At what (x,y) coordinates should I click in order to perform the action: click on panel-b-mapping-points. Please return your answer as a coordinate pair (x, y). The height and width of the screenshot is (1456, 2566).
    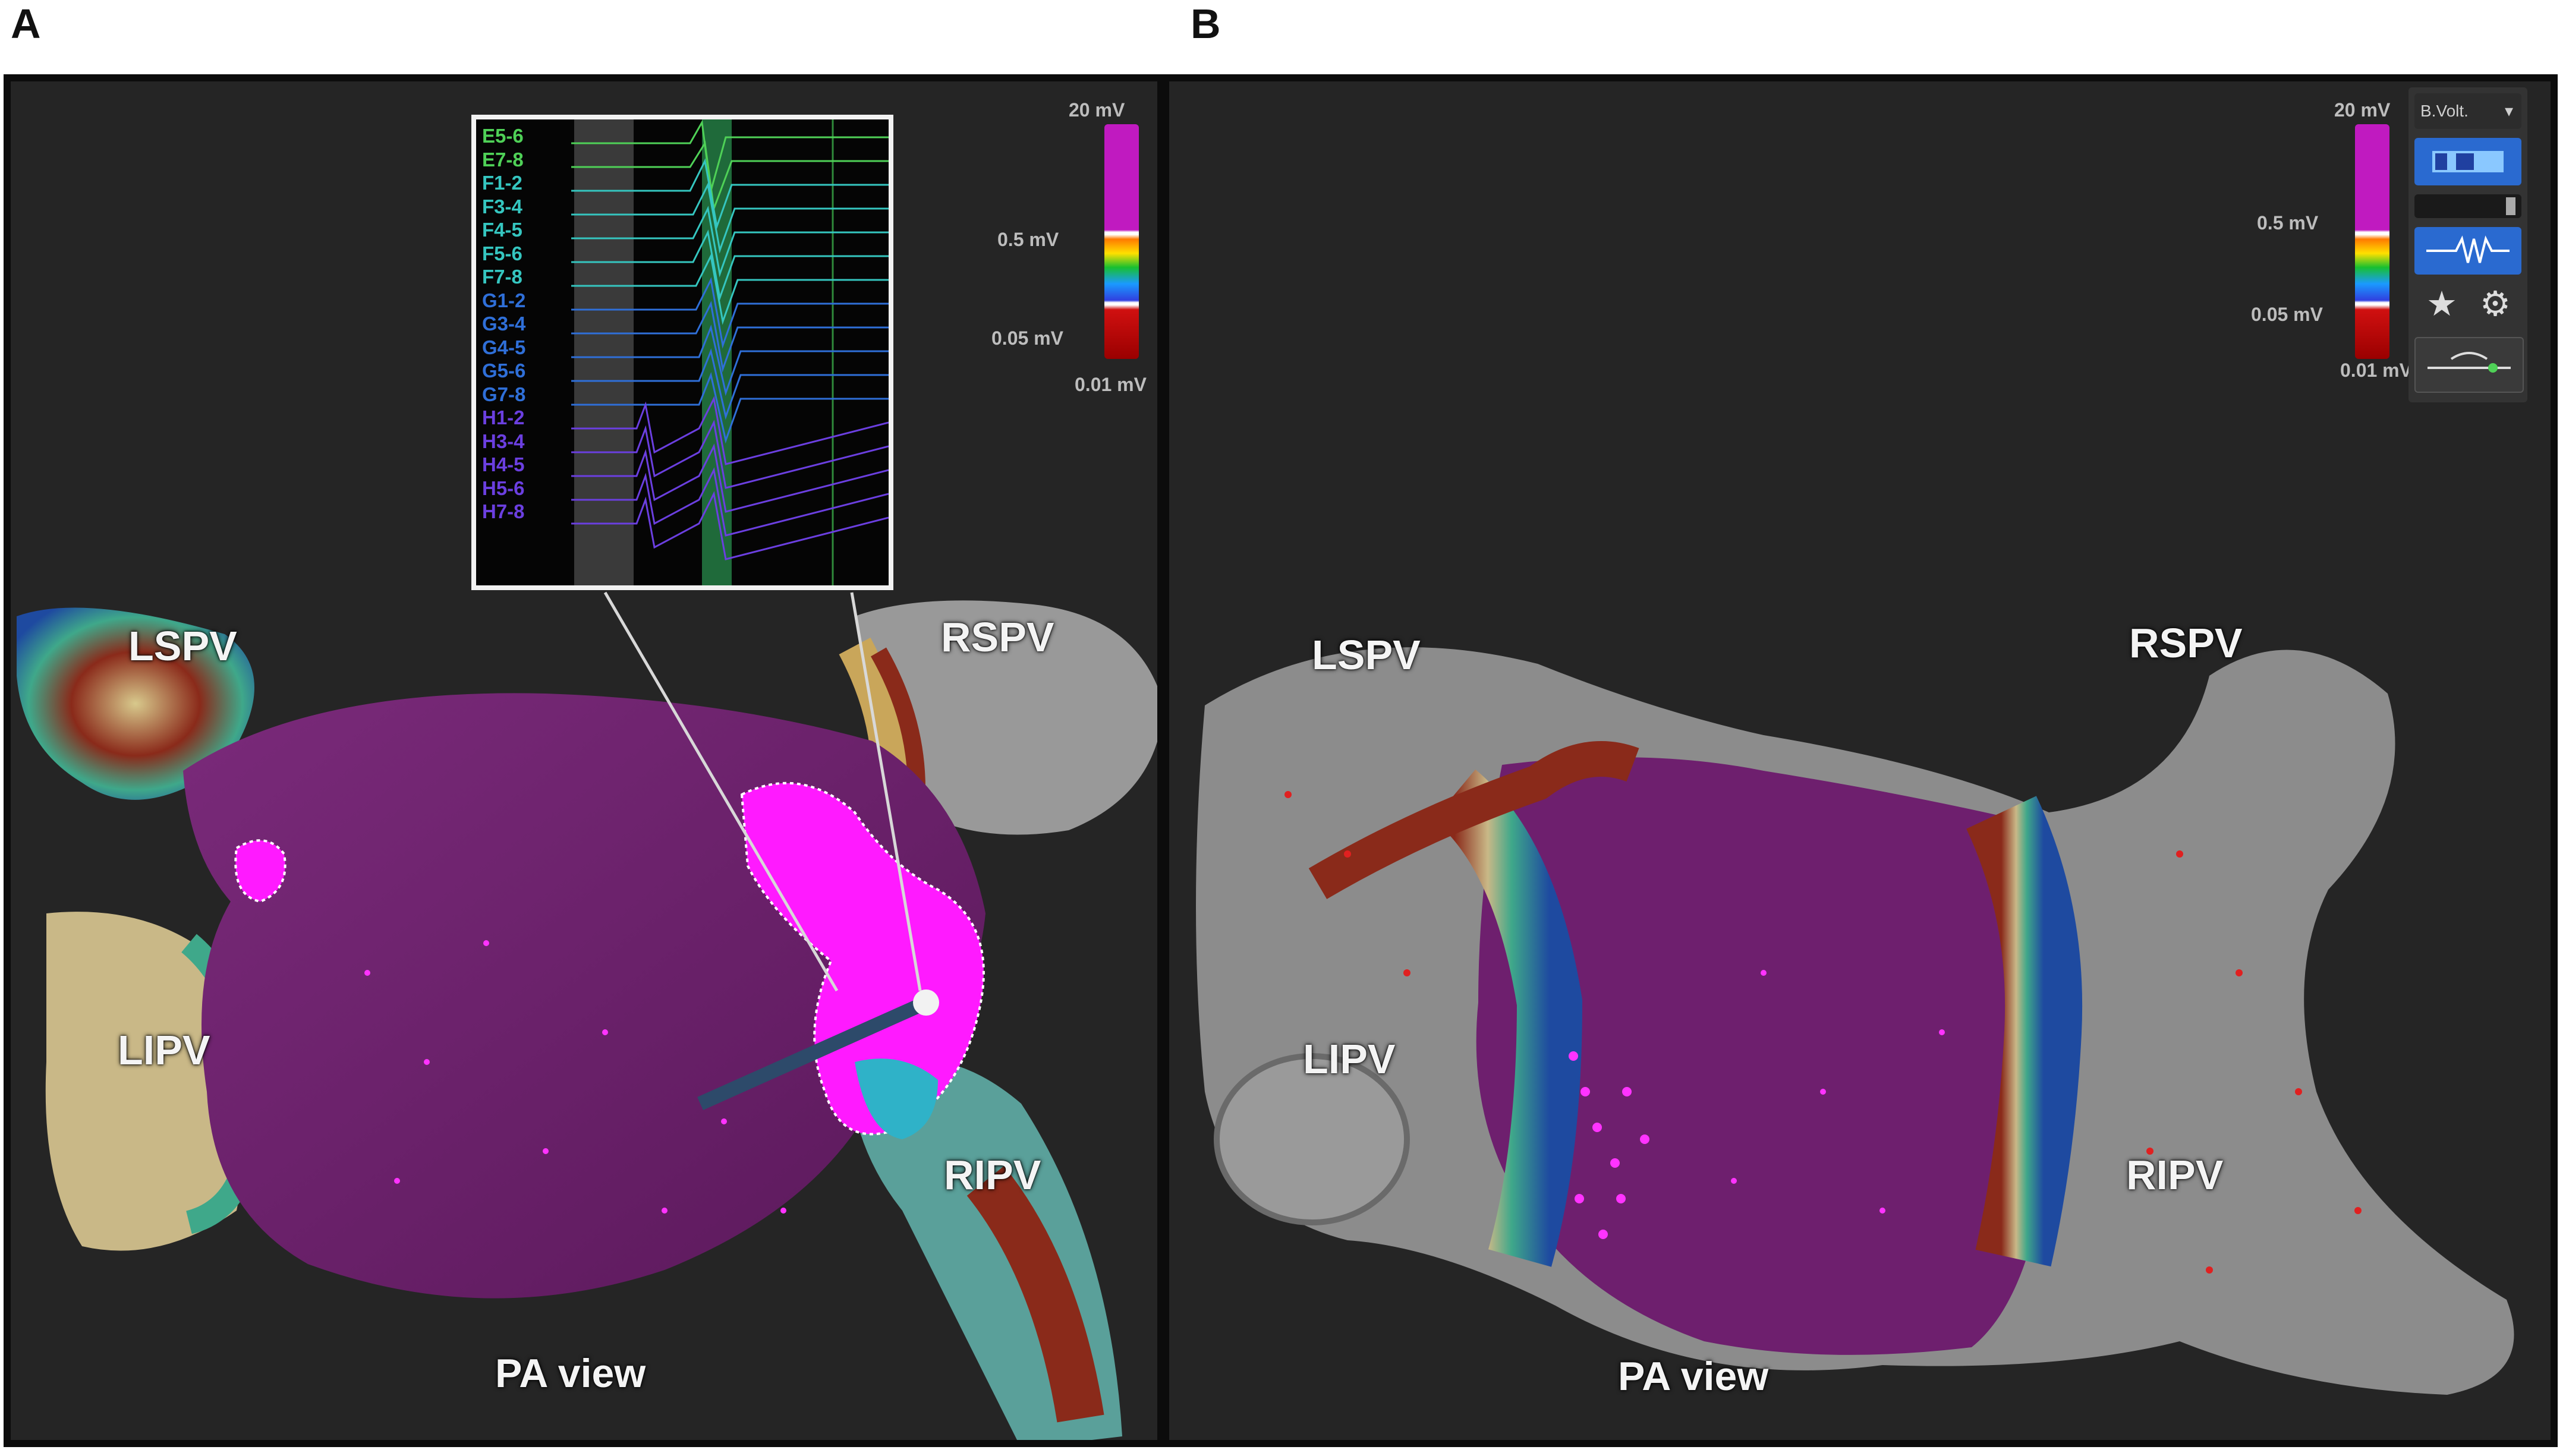
    Looking at the image, I should click on (1823, 1032).